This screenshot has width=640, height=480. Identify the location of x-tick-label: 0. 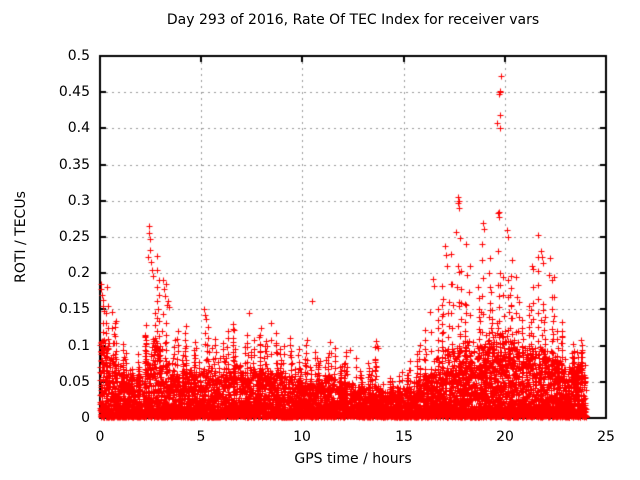
(100, 437).